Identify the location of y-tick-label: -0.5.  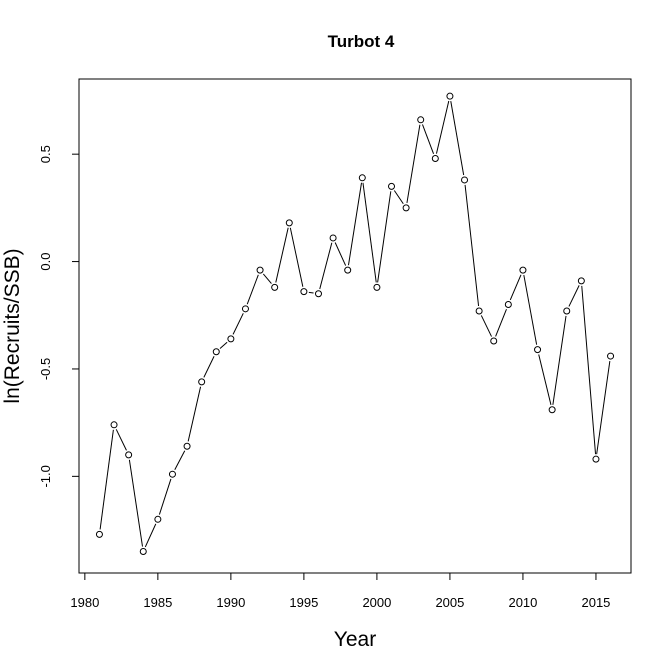
(45, 369).